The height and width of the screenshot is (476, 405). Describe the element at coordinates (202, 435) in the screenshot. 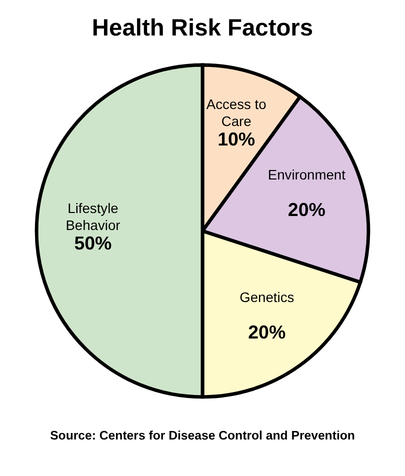

I see `source-note: Source: Centers for Disease Control and Prevention` at that location.